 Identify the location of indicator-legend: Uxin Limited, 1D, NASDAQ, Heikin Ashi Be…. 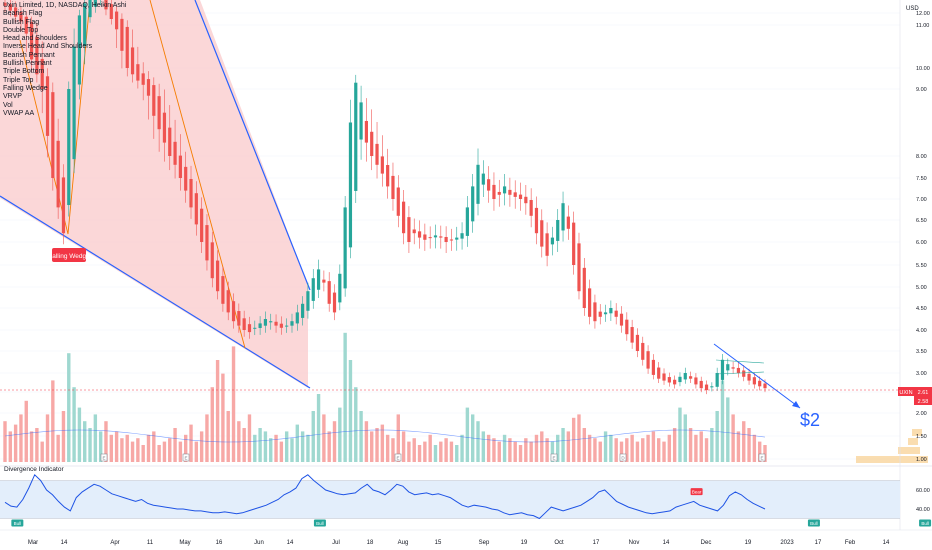
(64, 60).